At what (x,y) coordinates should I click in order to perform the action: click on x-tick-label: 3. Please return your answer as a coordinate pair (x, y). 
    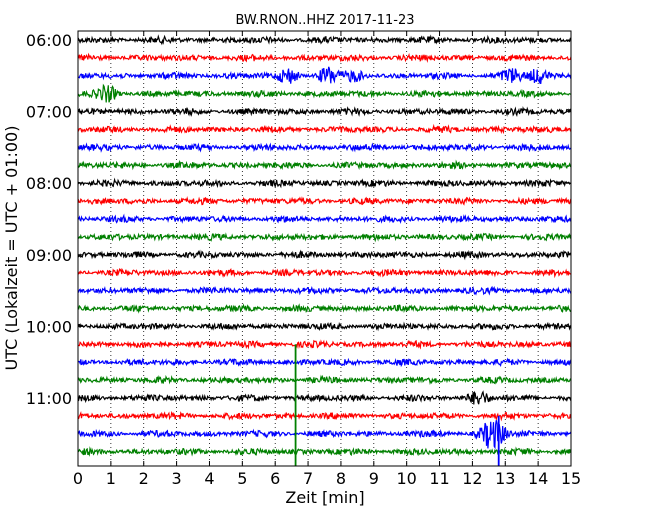
    Looking at the image, I should click on (177, 478).